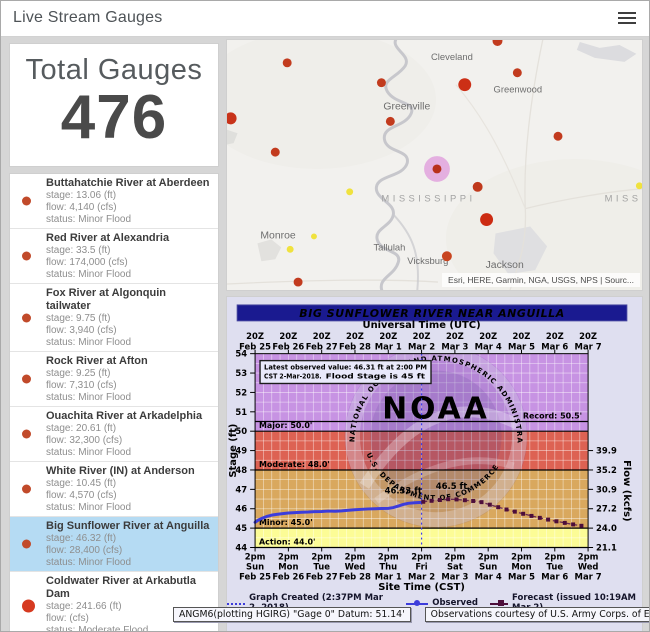 This screenshot has width=650, height=632. What do you see at coordinates (588, 566) in the screenshot?
I see `bottom-tick-day: Wed` at bounding box center [588, 566].